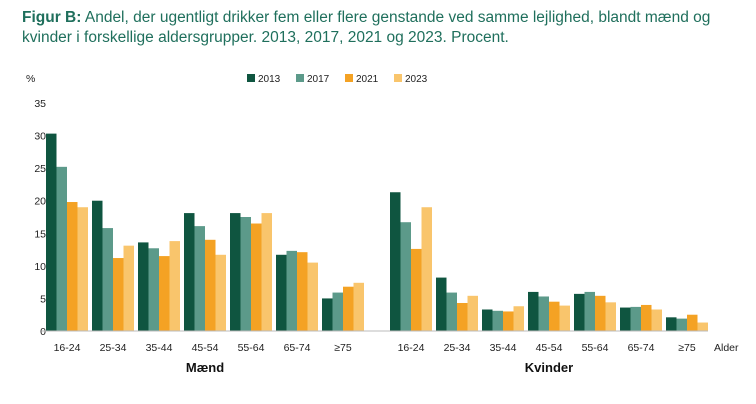 The width and height of the screenshot is (756, 404). What do you see at coordinates (337, 79) in the screenshot?
I see `legend: 2013 2017 2021 2023` at bounding box center [337, 79].